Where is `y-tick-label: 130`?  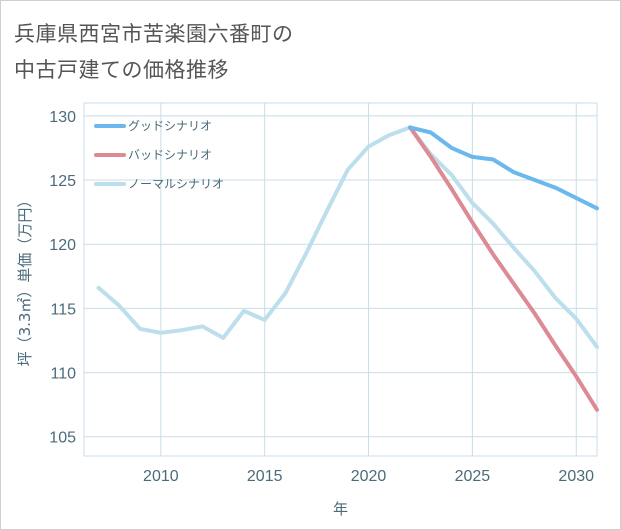 y-tick-label: 130 is located at coordinates (62, 117).